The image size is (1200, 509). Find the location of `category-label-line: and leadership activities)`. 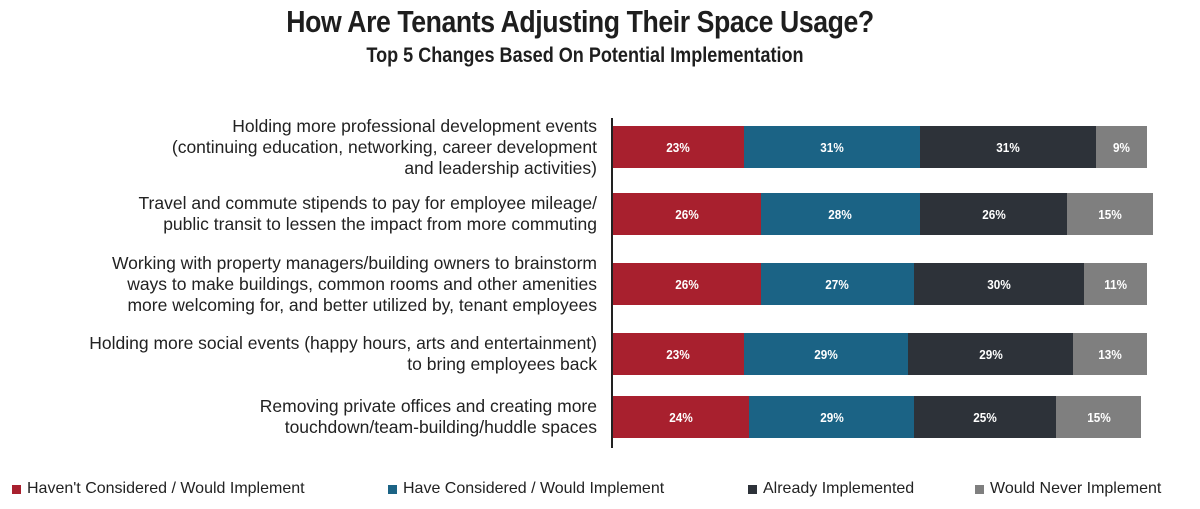

category-label-line: and leadership activities) is located at coordinates (500, 167).